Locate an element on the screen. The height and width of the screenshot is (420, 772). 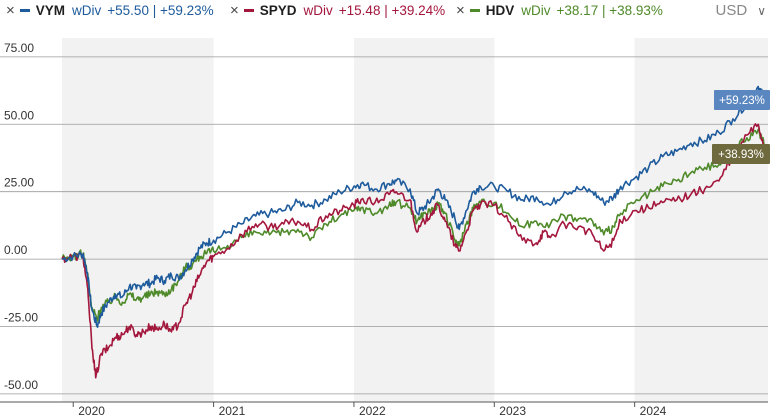
legend-item-hdv: × HDV wDiv +38.17 | +38.93% is located at coordinates (559, 10).